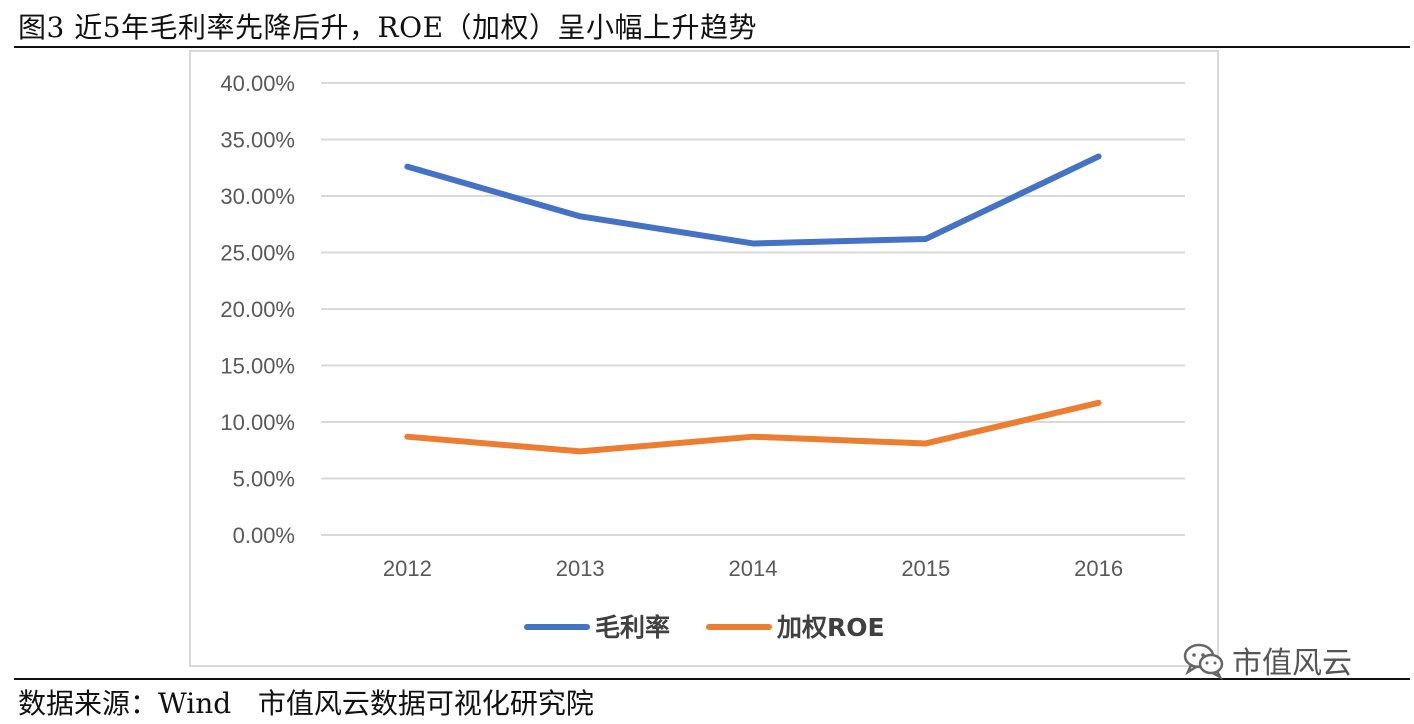 The width and height of the screenshot is (1414, 724). What do you see at coordinates (1098, 568) in the screenshot?
I see `x-tick-label: 2016` at bounding box center [1098, 568].